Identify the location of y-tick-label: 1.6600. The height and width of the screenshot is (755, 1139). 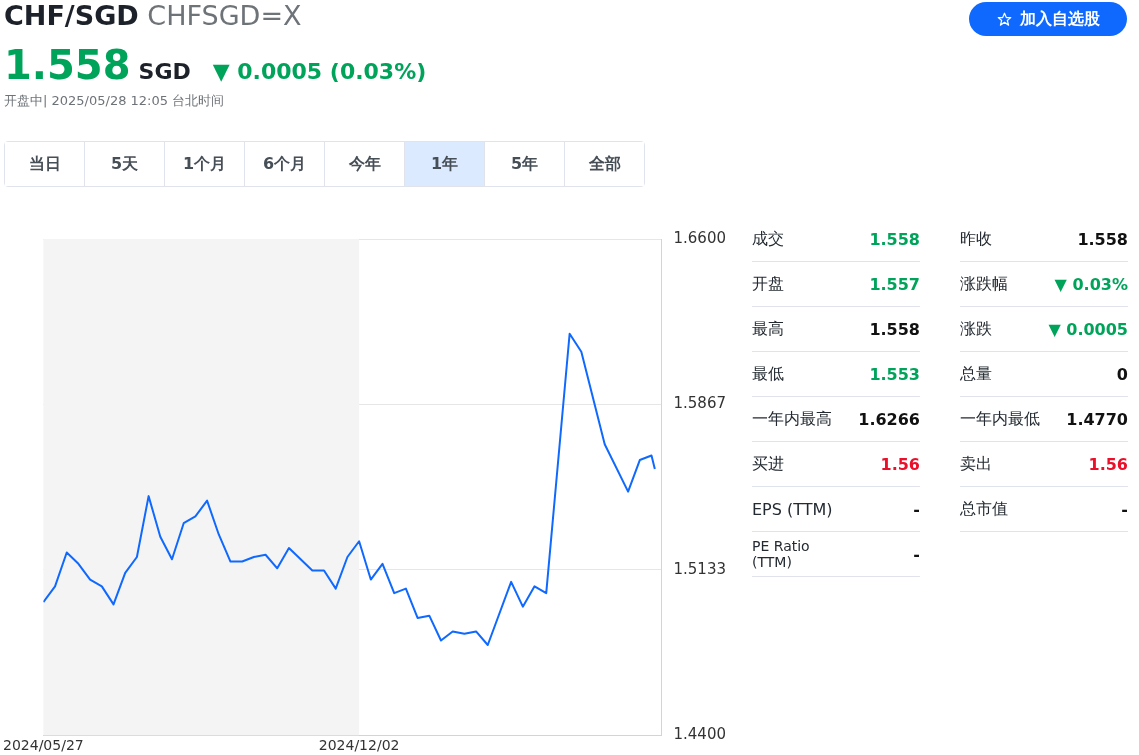
(700, 237).